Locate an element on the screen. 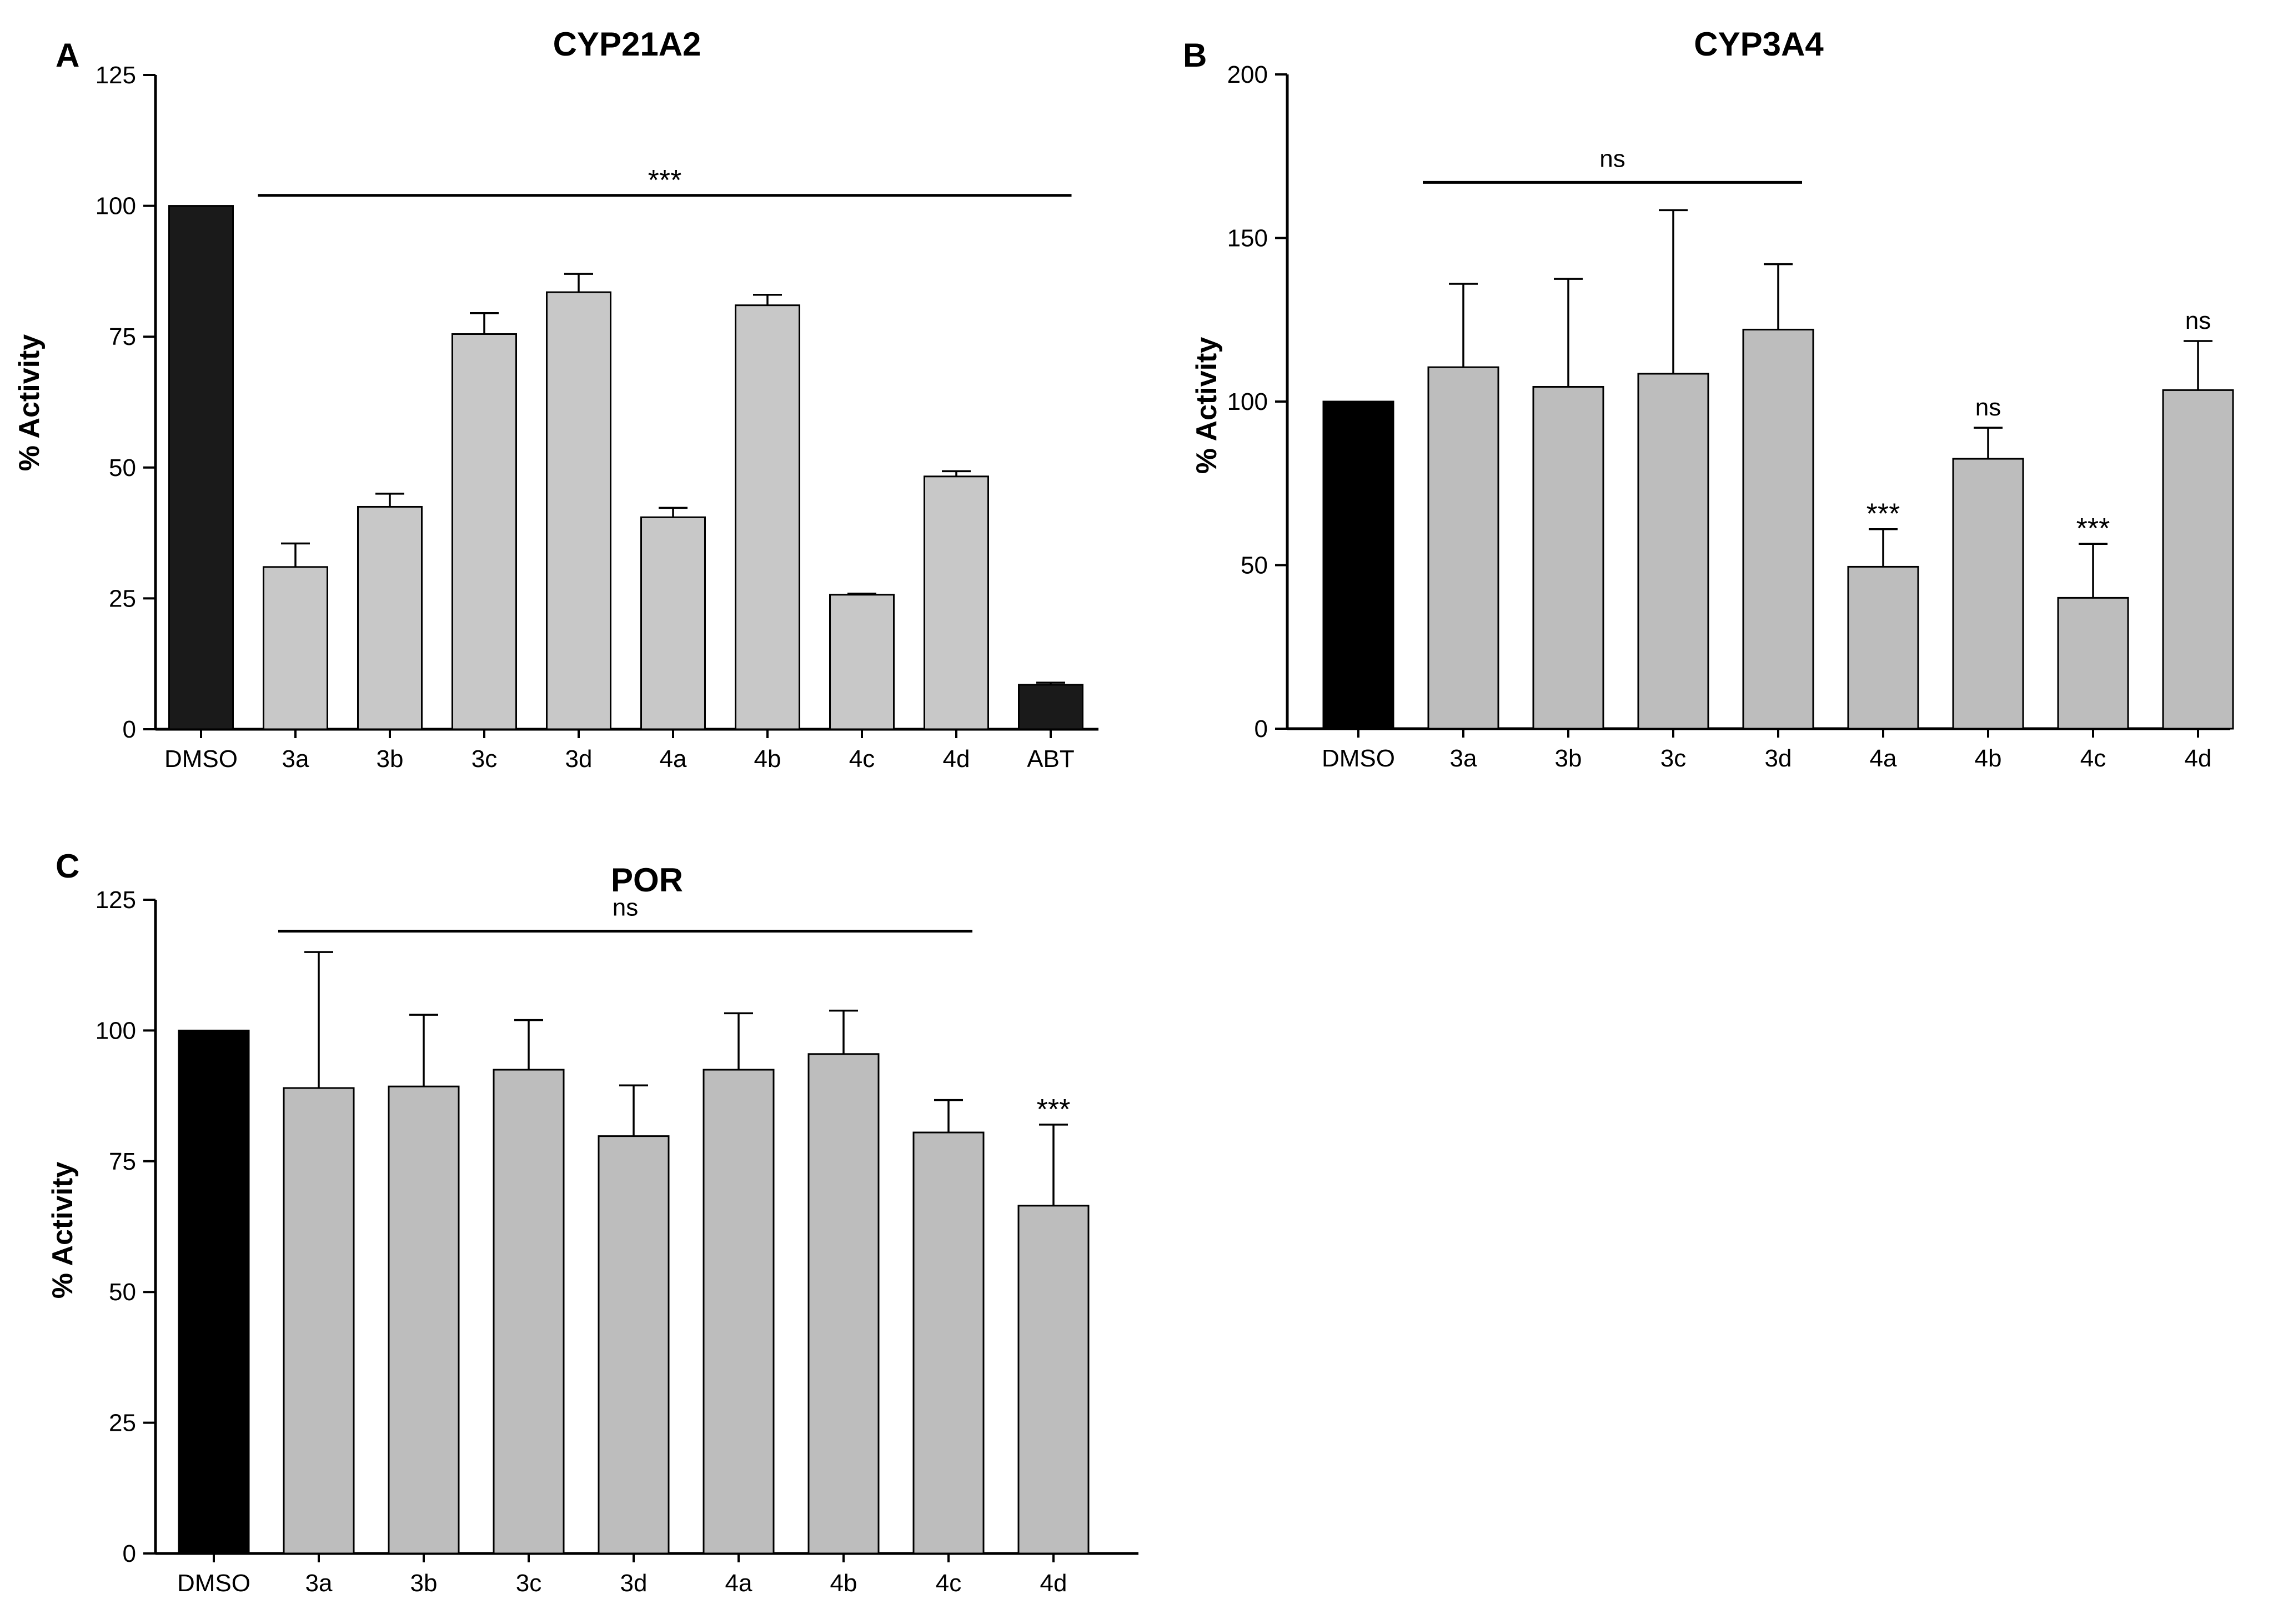  bar-annotation-4c: *** is located at coordinates (2093, 529).